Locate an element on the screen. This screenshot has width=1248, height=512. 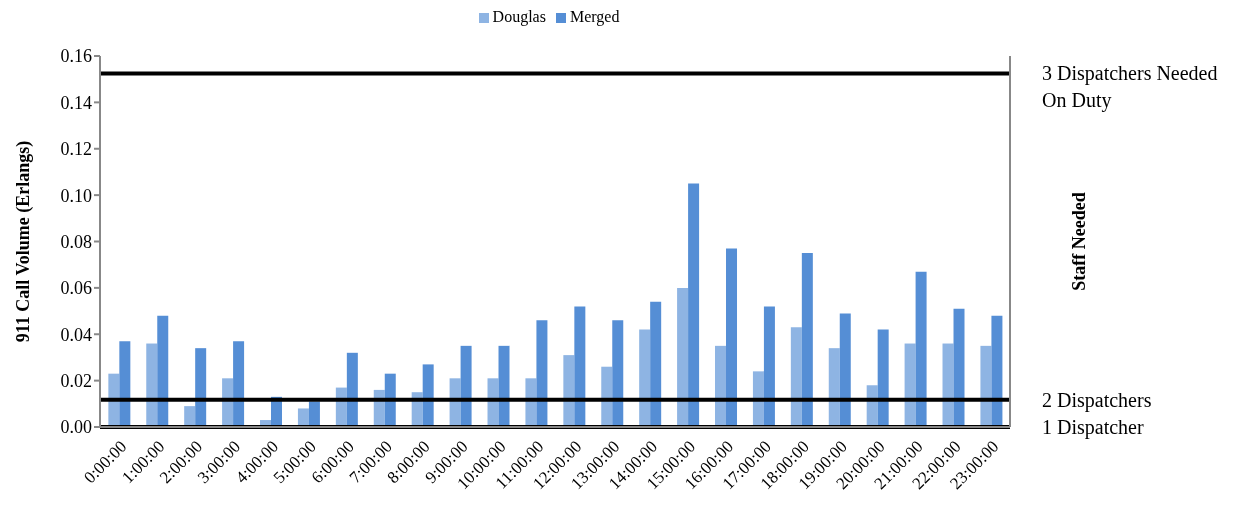
y2-axis-title: Staff Needed is located at coordinates (1079, 241).